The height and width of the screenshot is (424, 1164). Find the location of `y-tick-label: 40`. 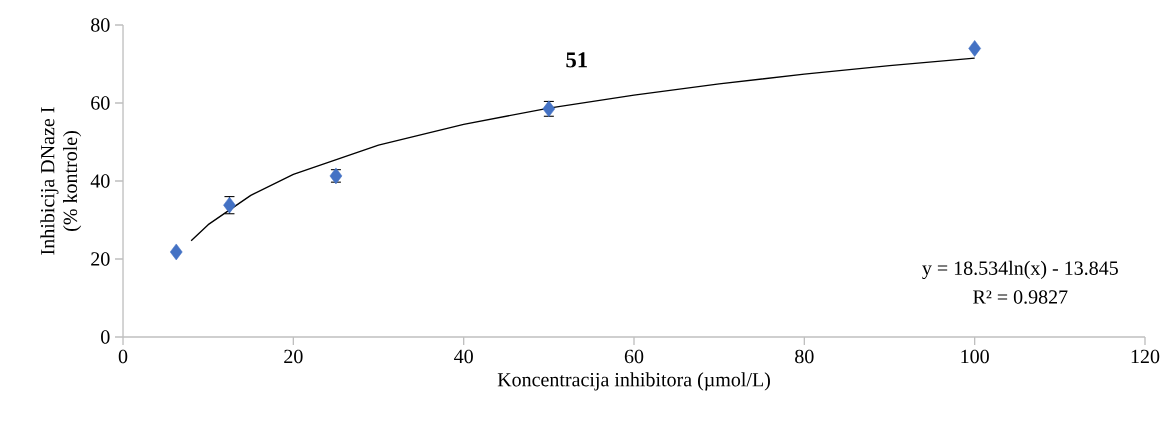

y-tick-label: 40 is located at coordinates (100, 181).